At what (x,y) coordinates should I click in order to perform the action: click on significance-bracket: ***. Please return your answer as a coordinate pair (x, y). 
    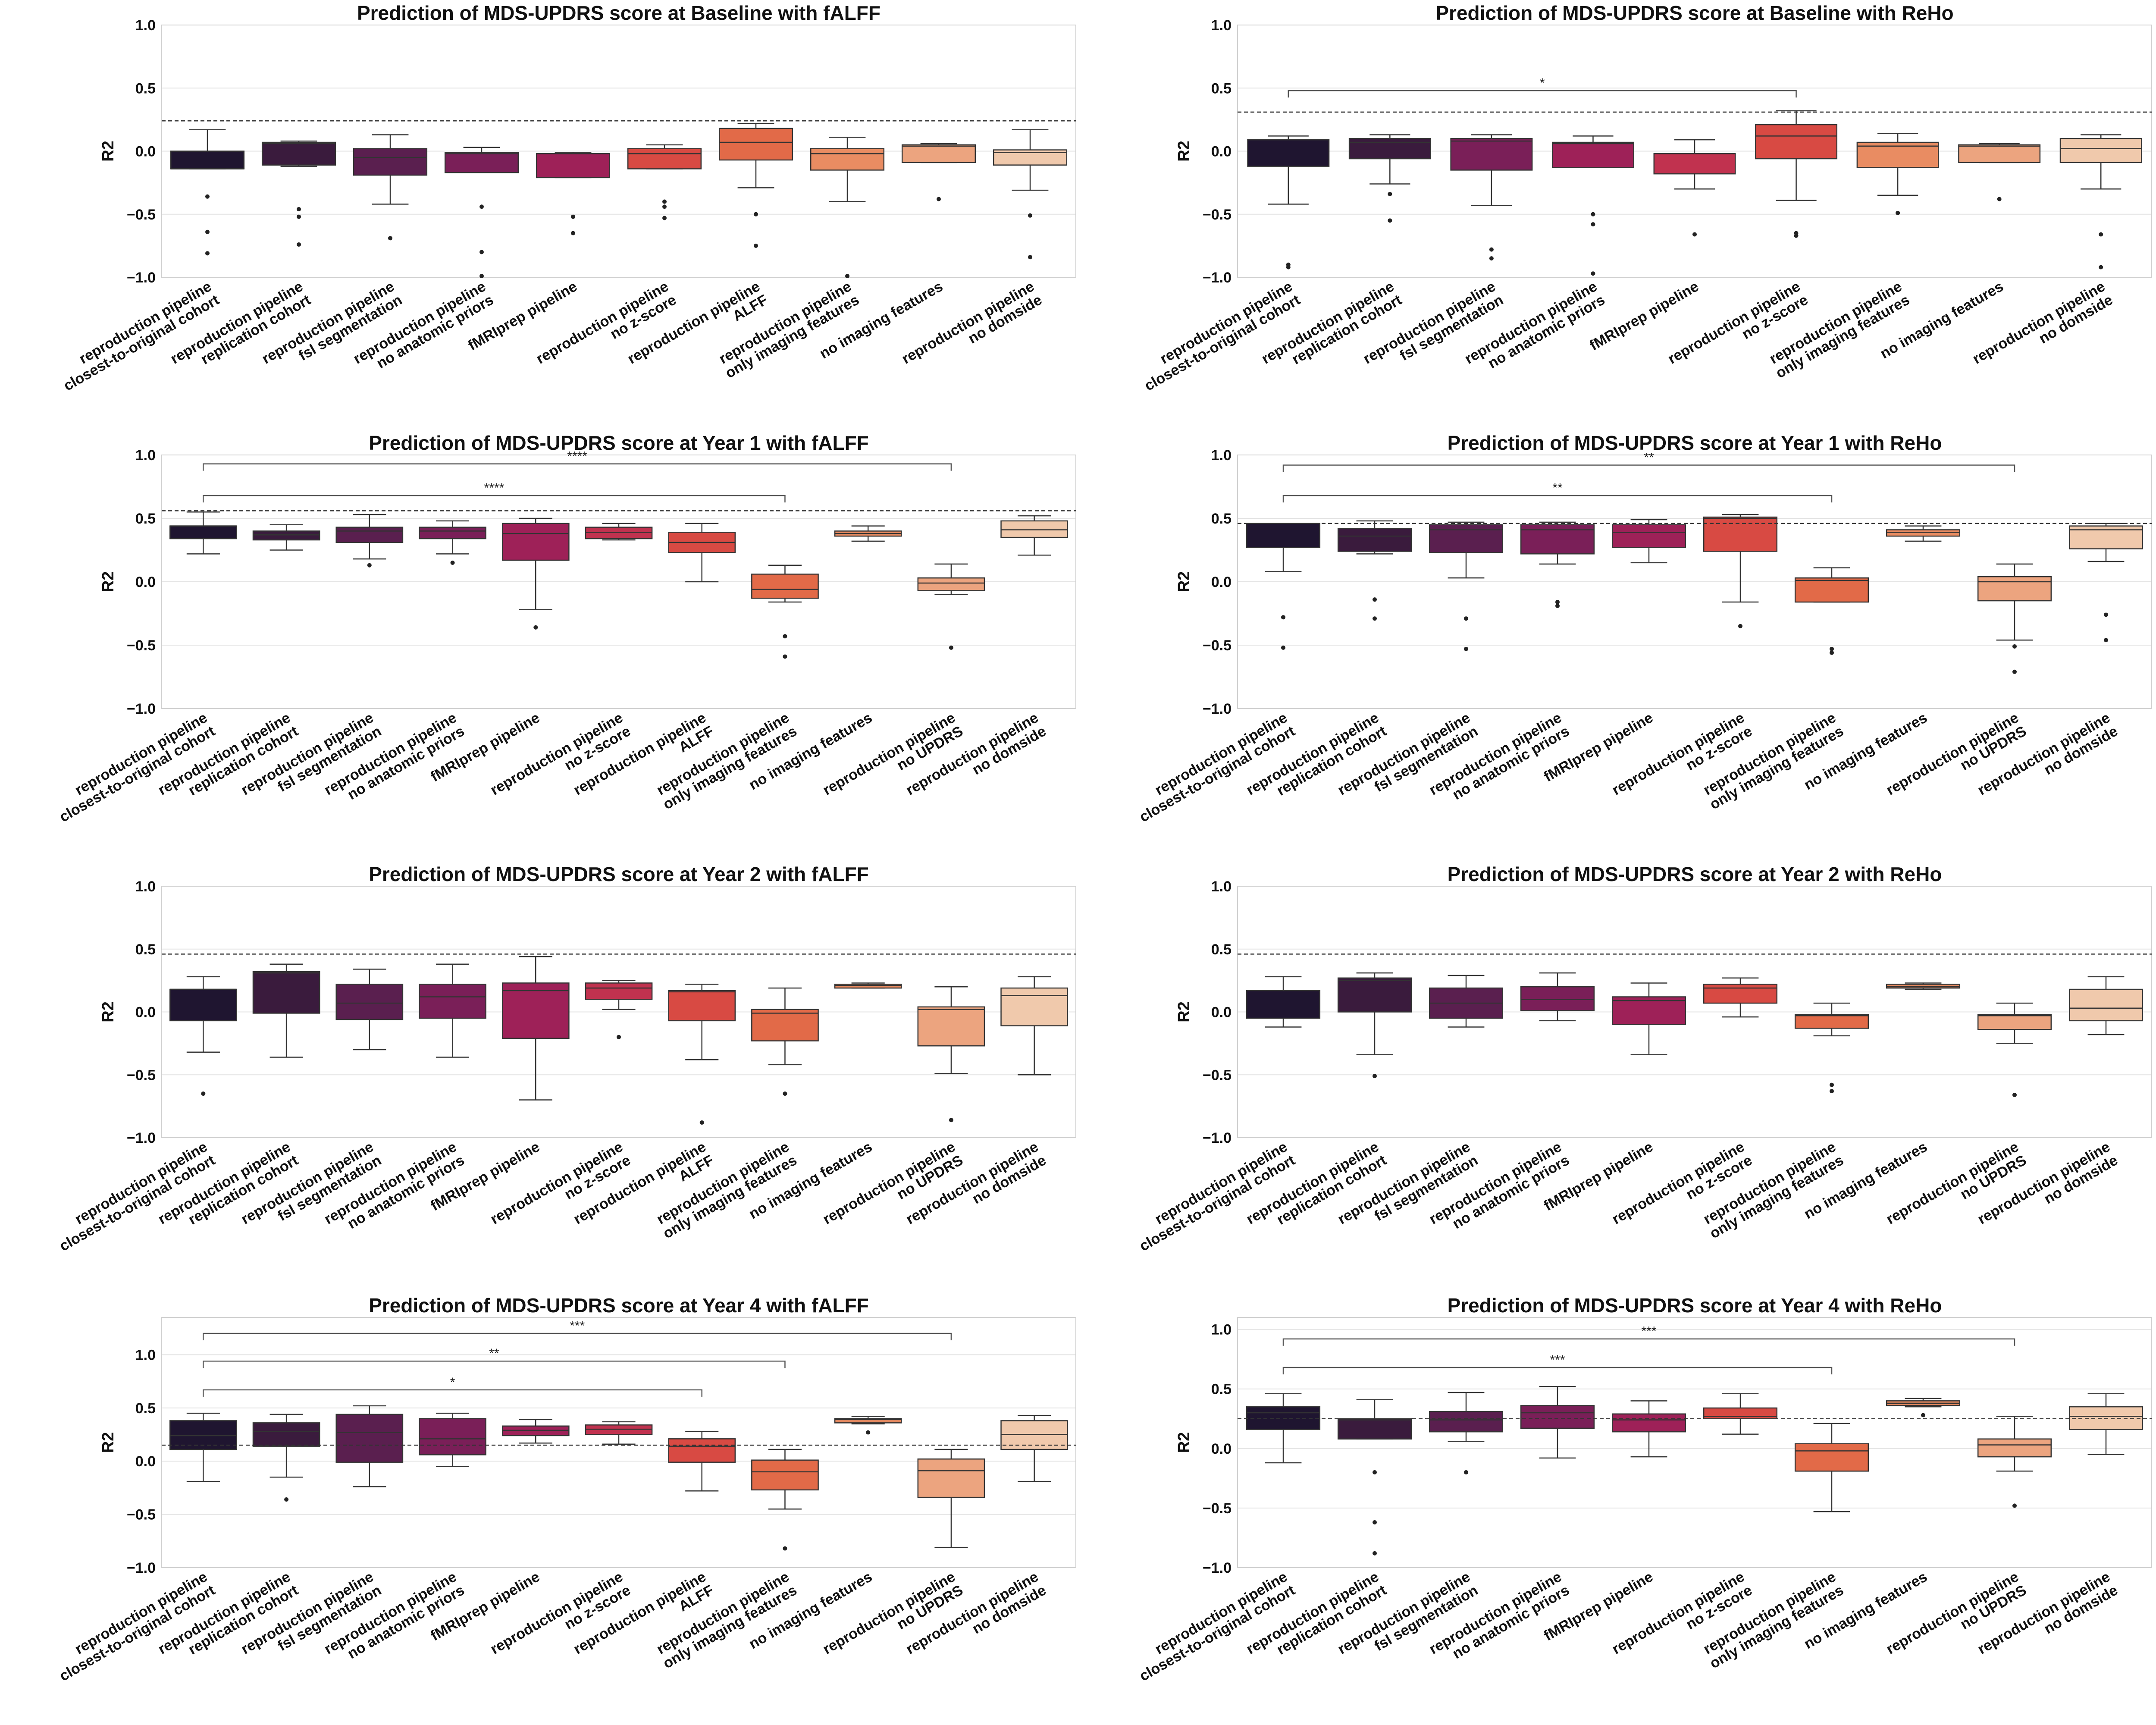
    Looking at the image, I should click on (1557, 1363).